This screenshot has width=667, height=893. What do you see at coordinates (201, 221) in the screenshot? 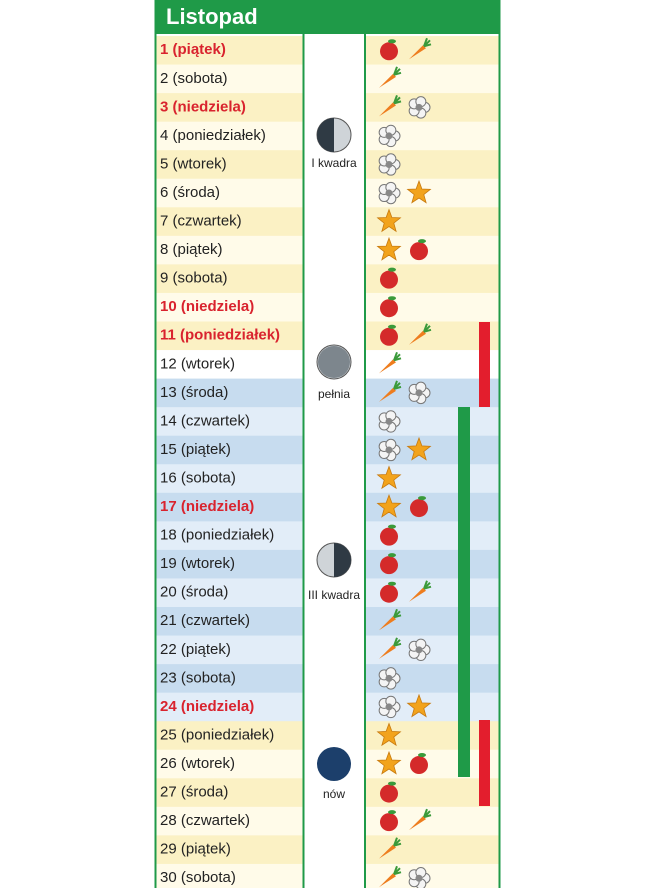
I see `day-label: 7 (czwartek)` at bounding box center [201, 221].